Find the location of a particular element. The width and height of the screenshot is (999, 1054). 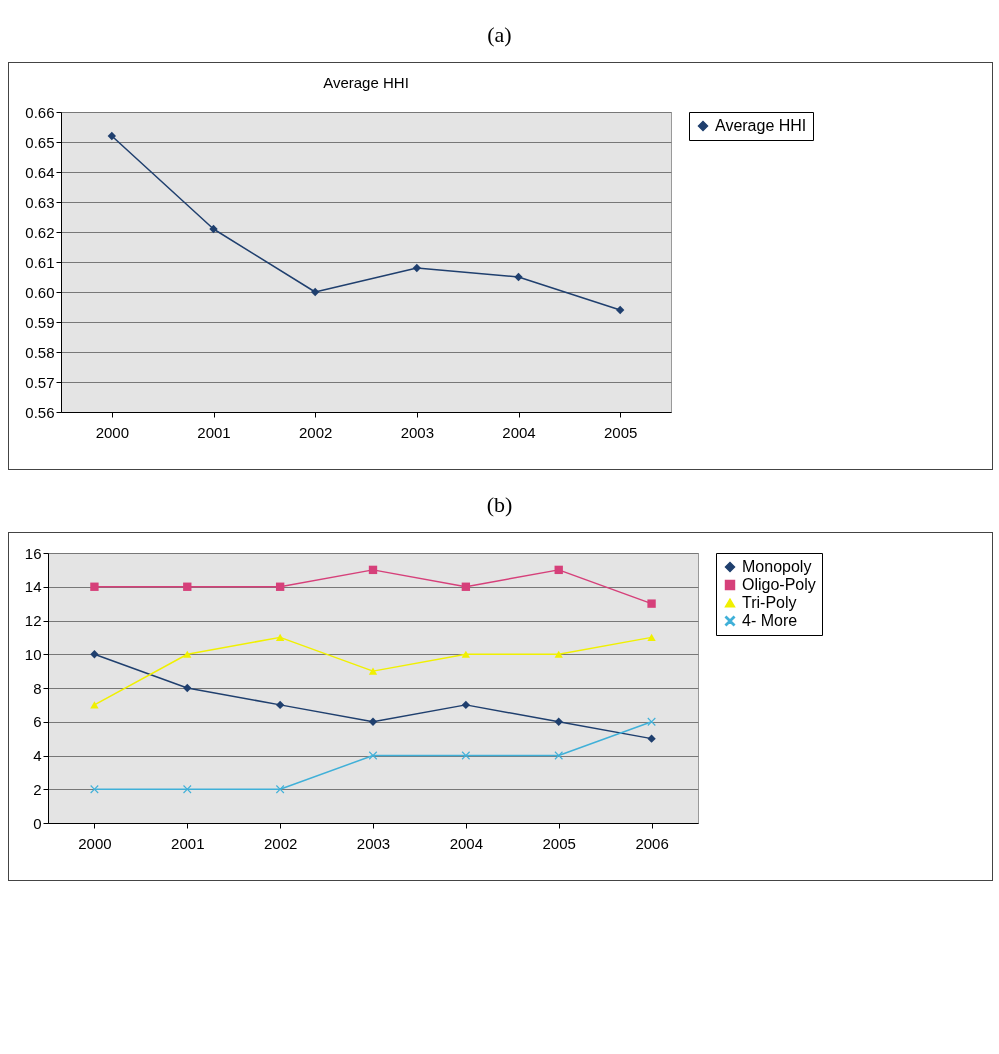

legend-label: Average HHI is located at coordinates (761, 125).